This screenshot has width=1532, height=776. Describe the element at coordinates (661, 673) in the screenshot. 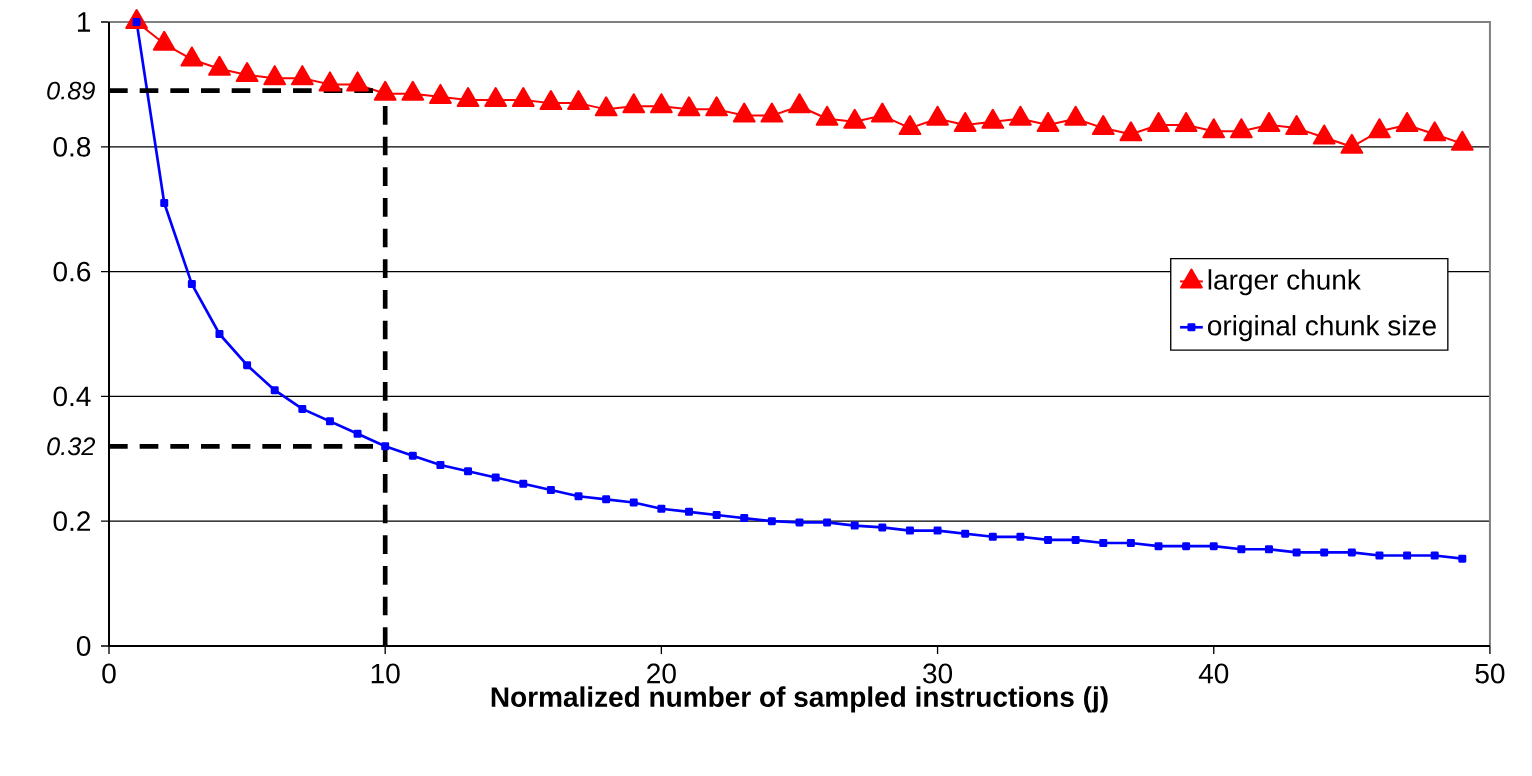

I see `x-tick-label: 20` at that location.